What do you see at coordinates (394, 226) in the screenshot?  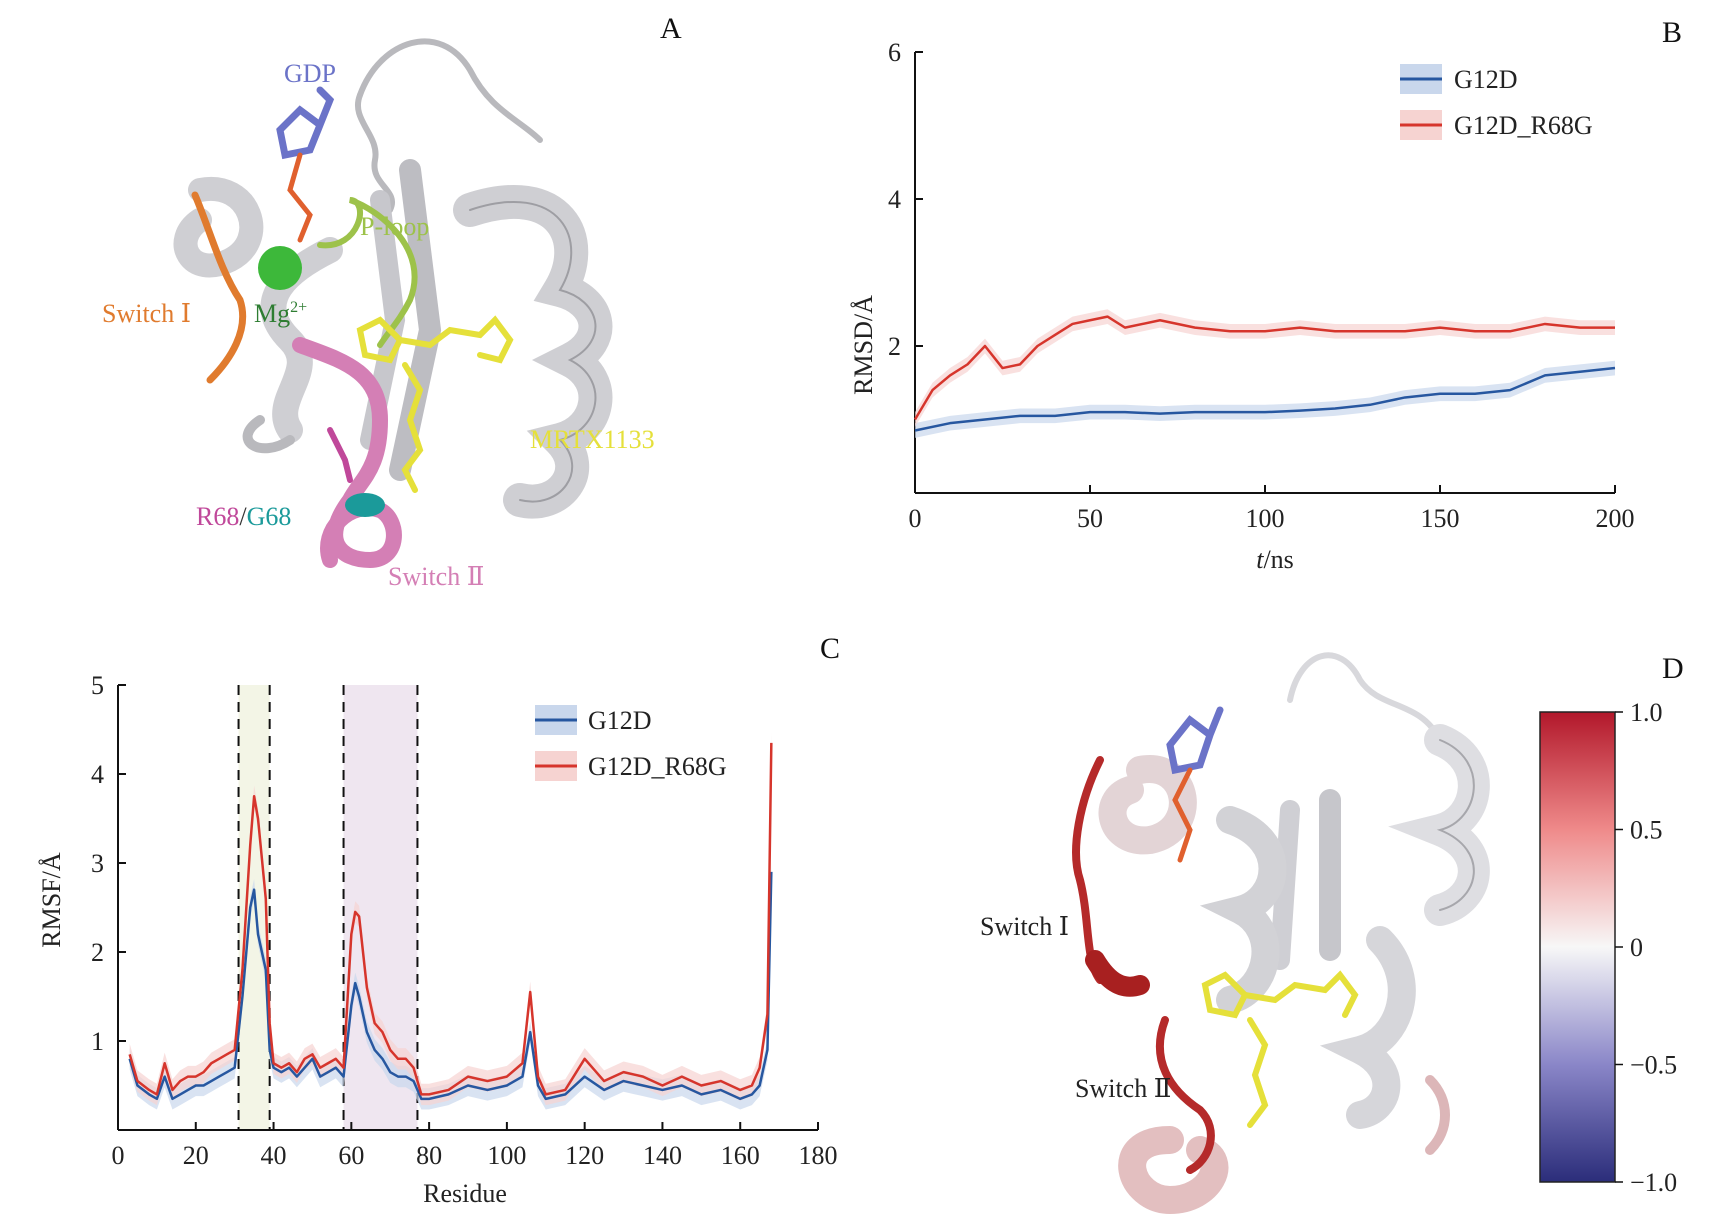 I see `ploop-label: P-loop` at bounding box center [394, 226].